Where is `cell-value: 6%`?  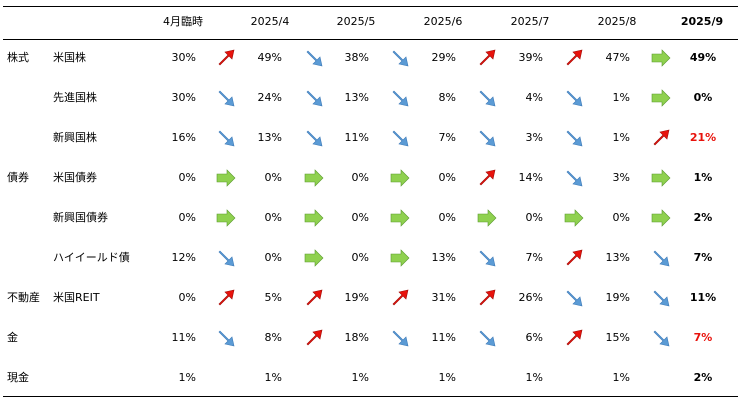
cell-value: 6% is located at coordinates (534, 337).